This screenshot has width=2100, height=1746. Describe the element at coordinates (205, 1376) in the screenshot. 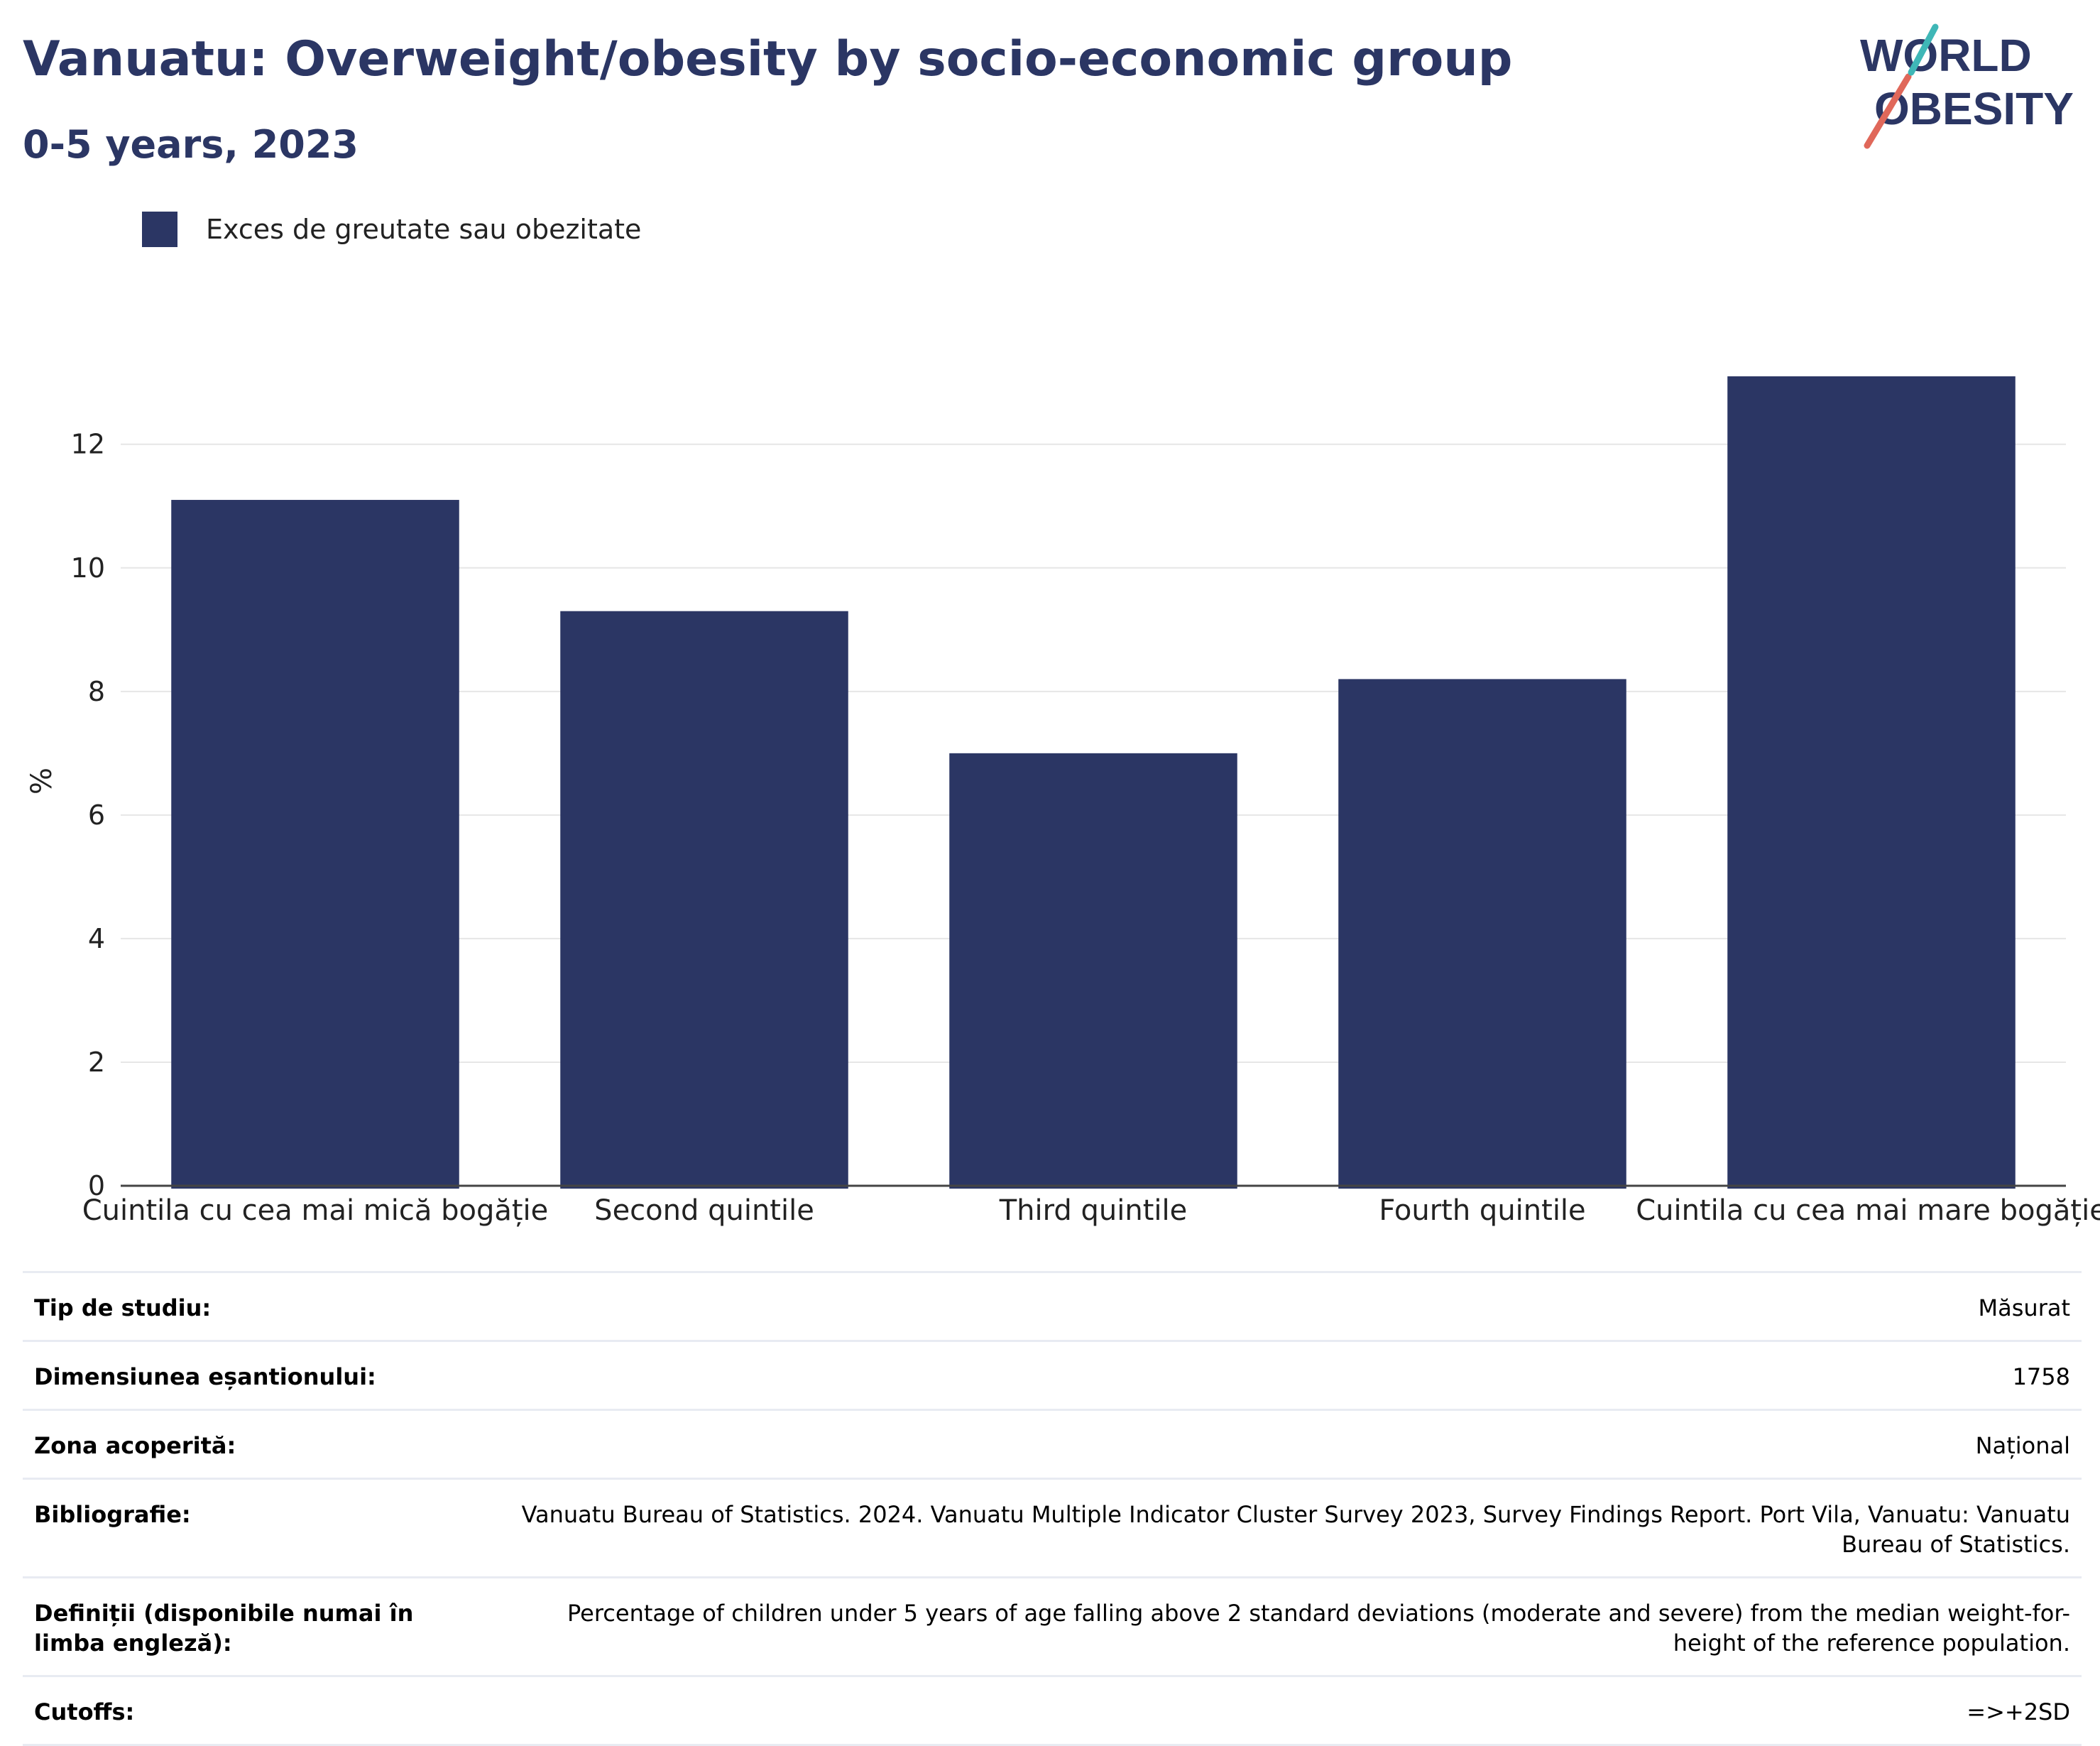

I see `meta-key: Dimensiunea eșantionului:` at that location.